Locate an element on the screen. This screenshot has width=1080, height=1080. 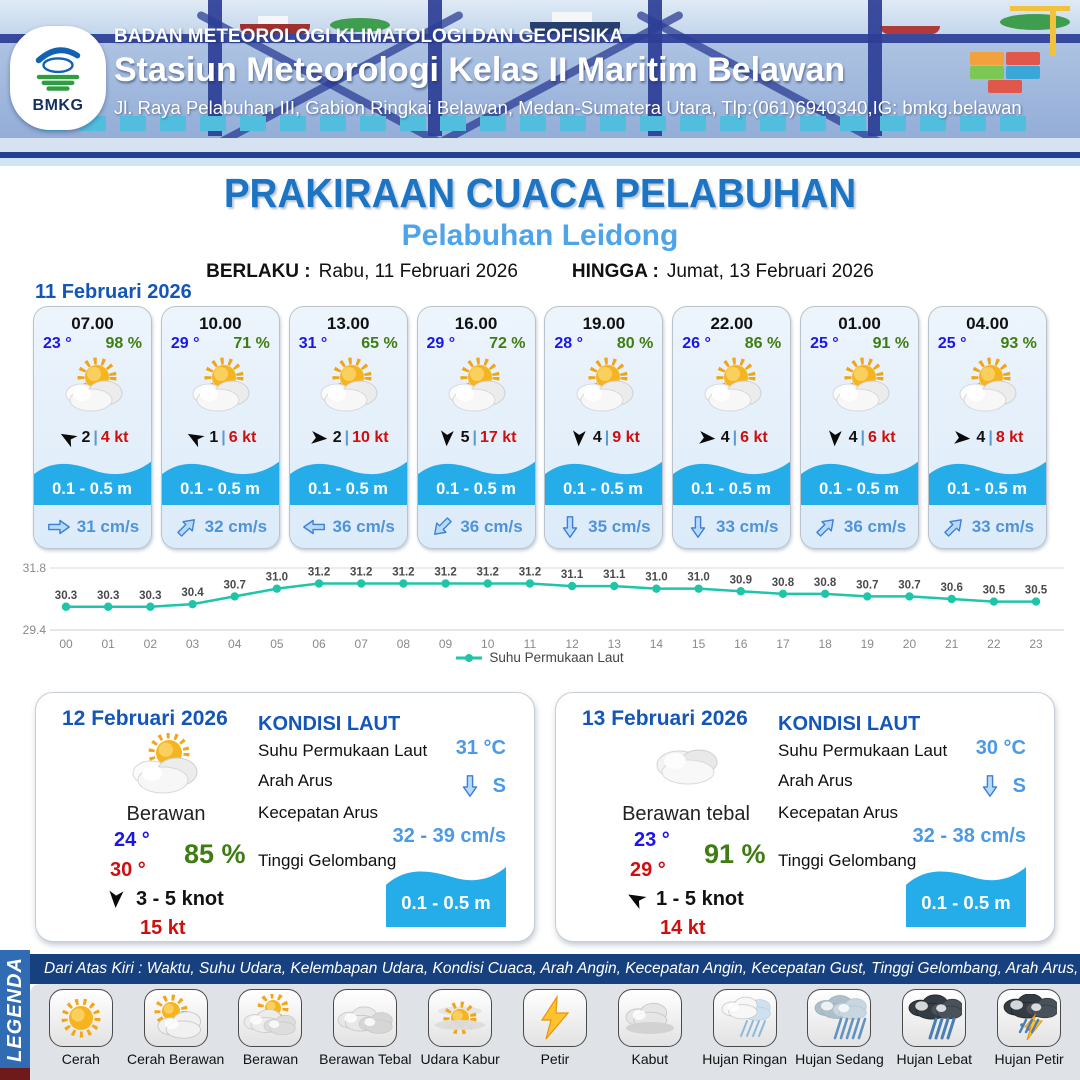
page-title: PRAKIRAAN CUACA PELABUHAN is located at coordinates (540, 193).